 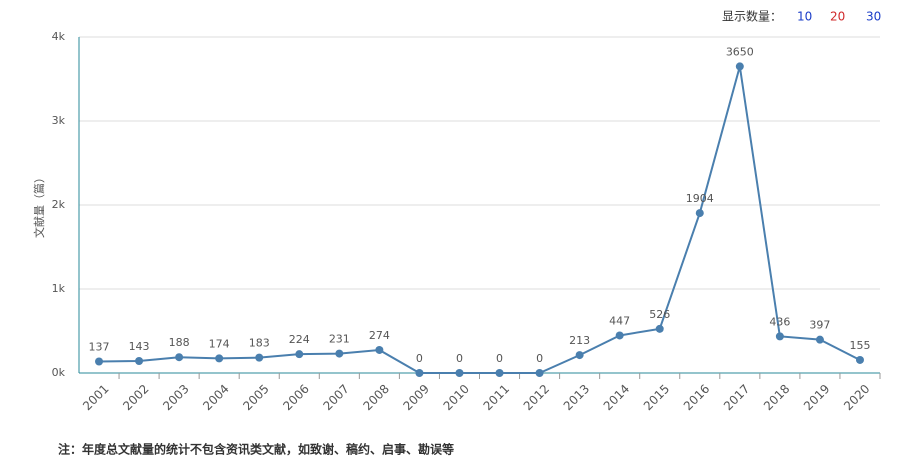 What do you see at coordinates (837, 17) in the screenshot?
I see `option-20: 20` at bounding box center [837, 17].